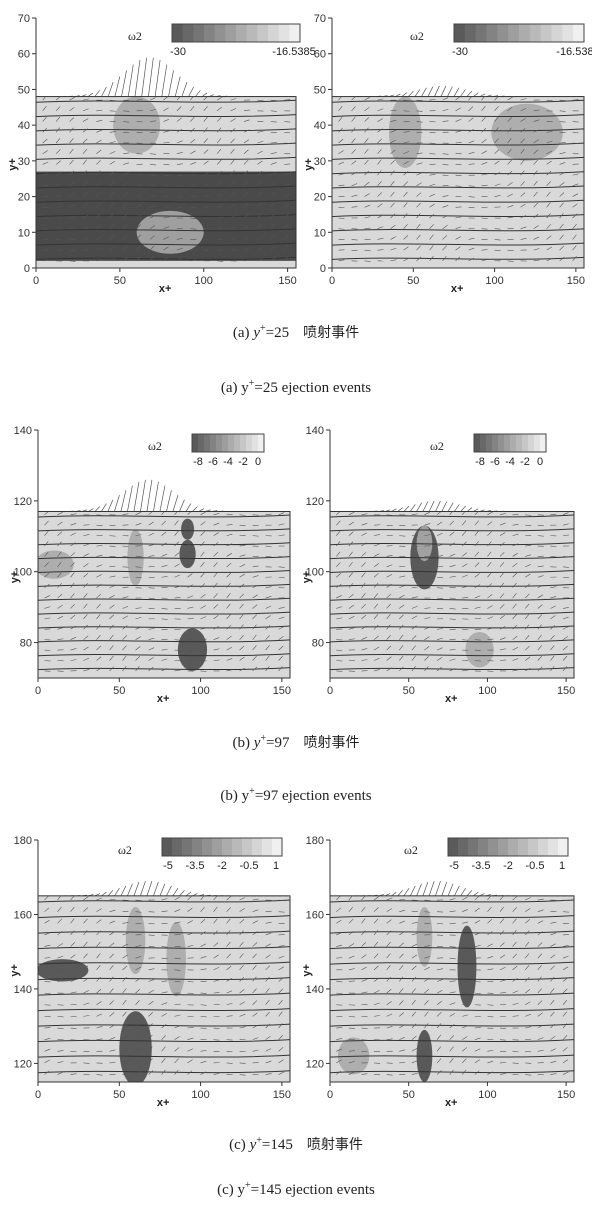 The image size is (592, 1209). I want to click on panel-c-right: 120 140 160 180 0 50 100 150 x+ y+ ω2 -5 -3.5 -2 -0.5 1, so click(444, 971).